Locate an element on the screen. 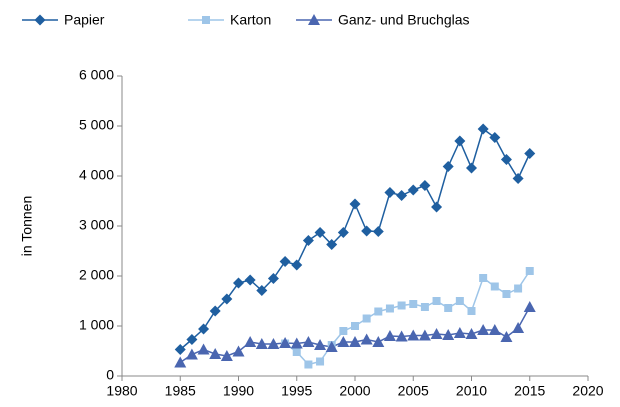 The height and width of the screenshot is (407, 620). x-tick-label: 2020 is located at coordinates (587, 391).